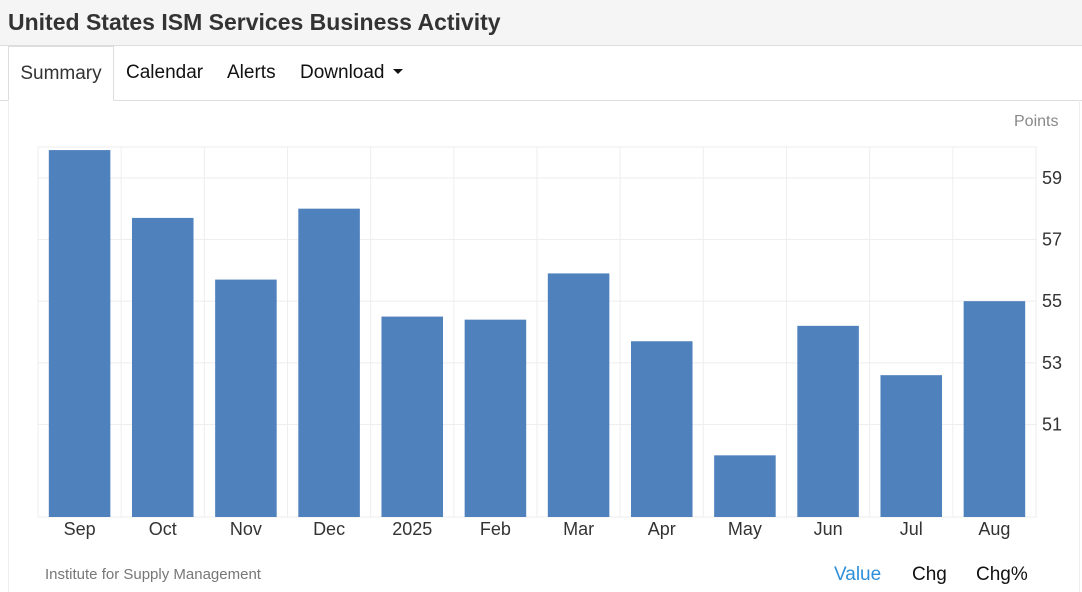 The height and width of the screenshot is (592, 1082). What do you see at coordinates (1052, 301) in the screenshot?
I see `y-tick-label: 55` at bounding box center [1052, 301].